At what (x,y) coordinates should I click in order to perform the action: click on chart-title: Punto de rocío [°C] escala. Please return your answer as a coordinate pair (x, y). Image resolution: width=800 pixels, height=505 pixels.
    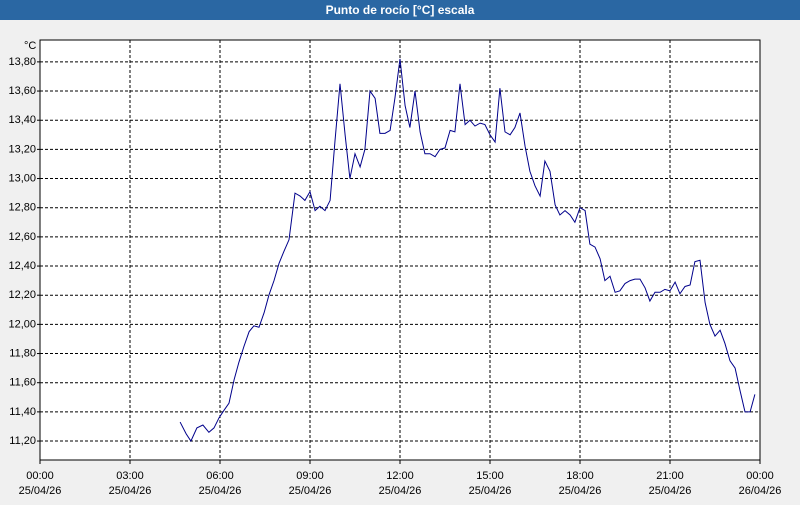
    Looking at the image, I should click on (400, 10).